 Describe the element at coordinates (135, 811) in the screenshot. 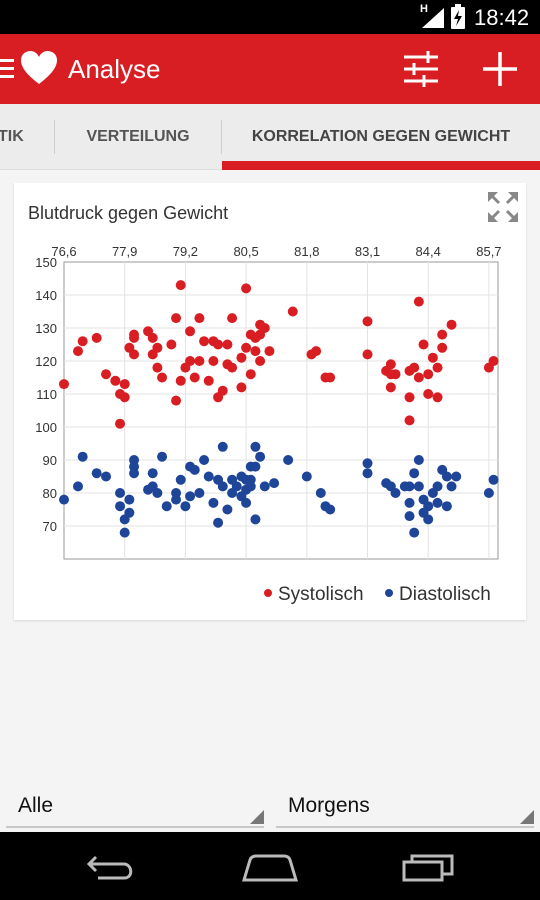

I see `filter-spinner-left: Alle` at that location.